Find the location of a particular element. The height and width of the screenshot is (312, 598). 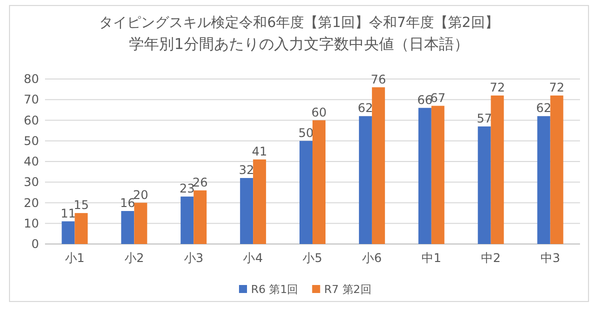

data-label: 11 is located at coordinates (68, 213).